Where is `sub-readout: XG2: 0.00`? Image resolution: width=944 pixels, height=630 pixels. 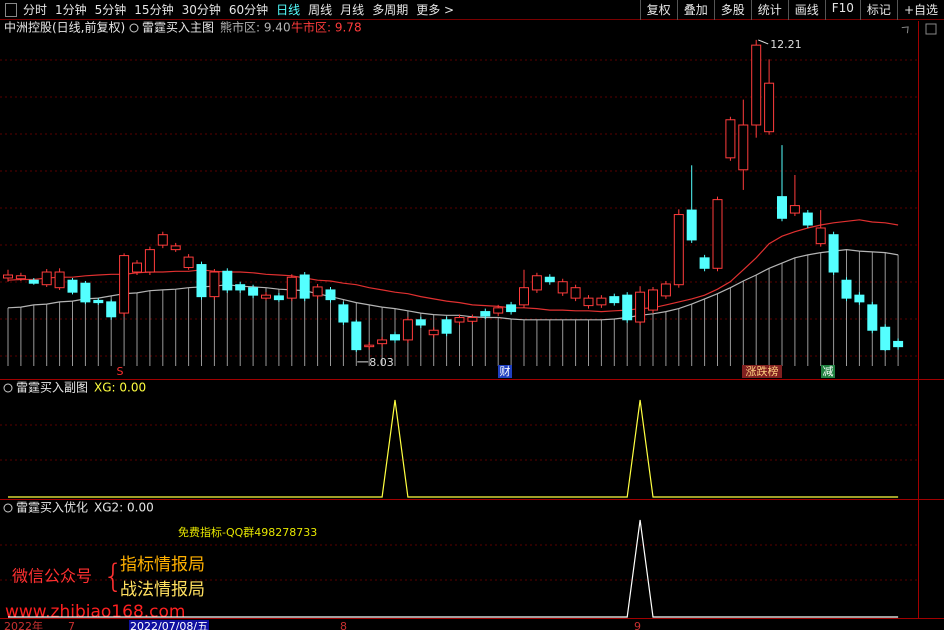 sub-readout: XG2: 0.00 is located at coordinates (124, 508).